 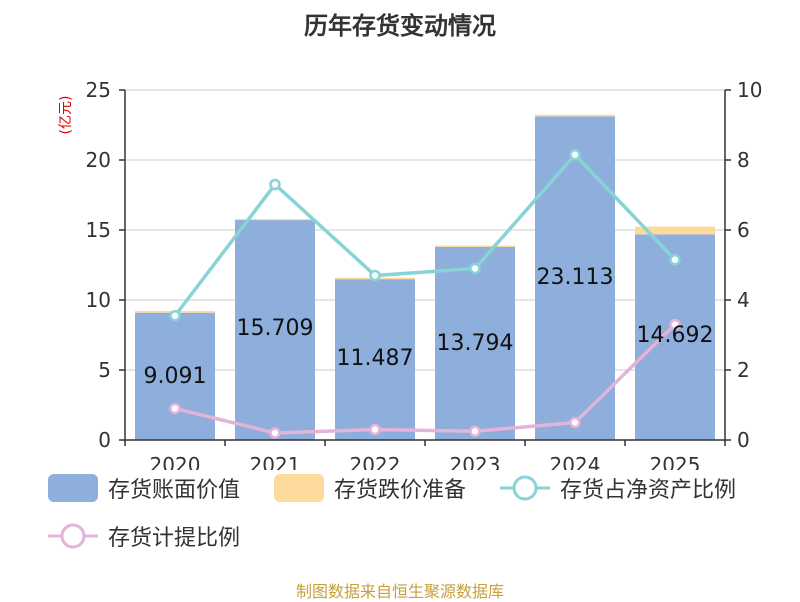 I want to click on left-axis-tick-label: 25, so click(x=98, y=90).